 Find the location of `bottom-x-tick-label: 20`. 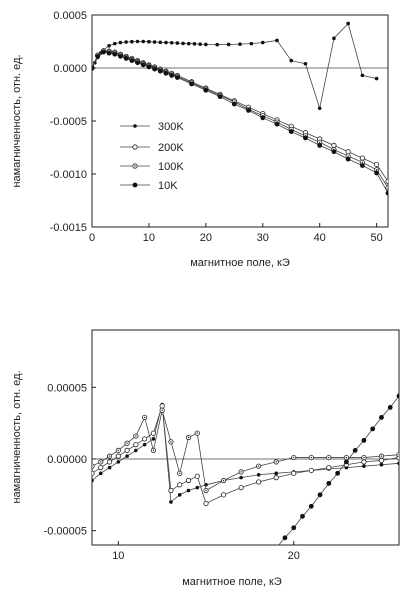

bottom-x-tick-label: 20 is located at coordinates (294, 556).